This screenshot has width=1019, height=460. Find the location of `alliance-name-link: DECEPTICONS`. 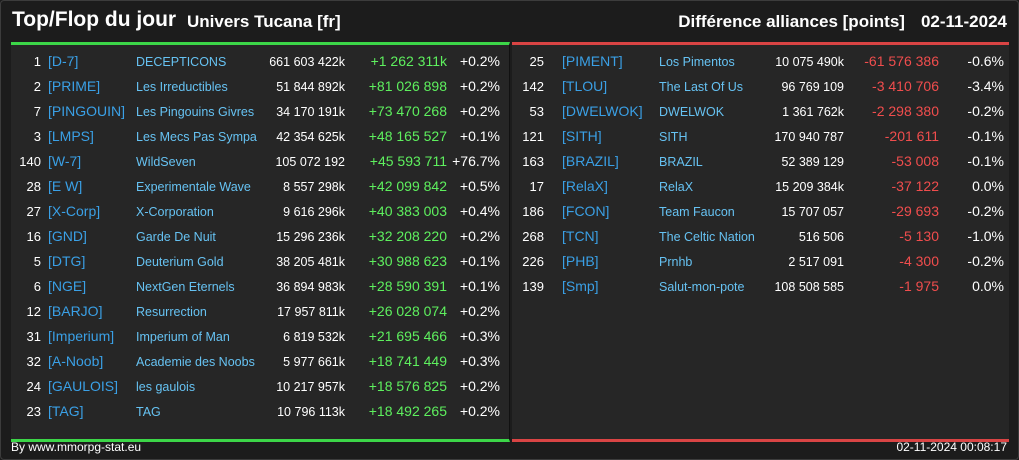

alliance-name-link: DECEPTICONS is located at coordinates (181, 62).